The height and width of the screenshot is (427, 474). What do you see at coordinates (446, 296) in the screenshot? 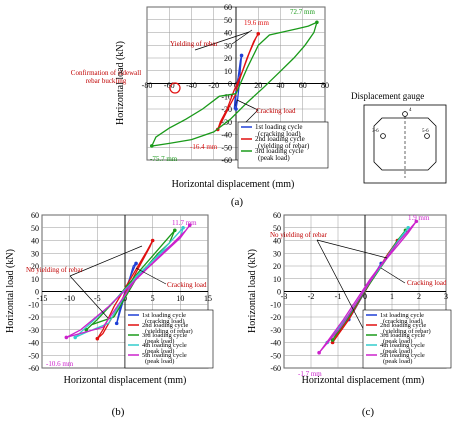
I see `x-tick-label: 3` at bounding box center [446, 296].